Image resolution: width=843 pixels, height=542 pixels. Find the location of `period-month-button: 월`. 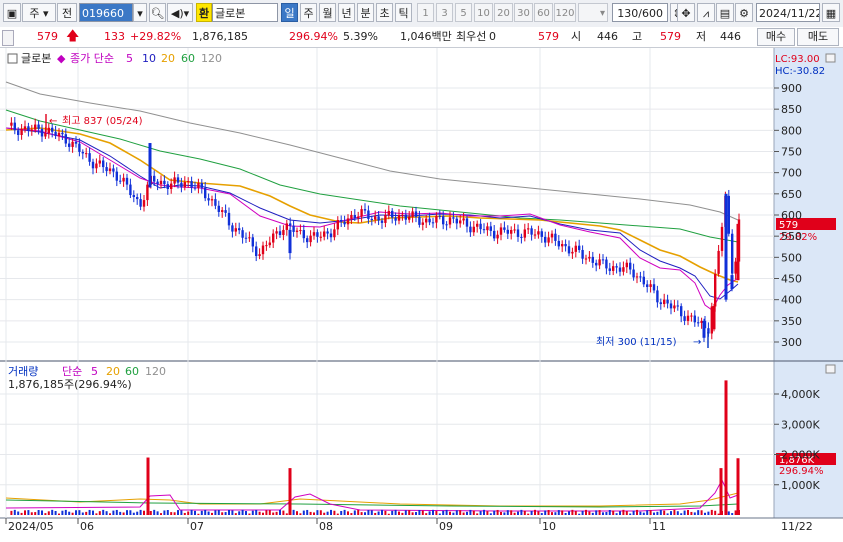

period-month-button: 월 is located at coordinates (327, 12).